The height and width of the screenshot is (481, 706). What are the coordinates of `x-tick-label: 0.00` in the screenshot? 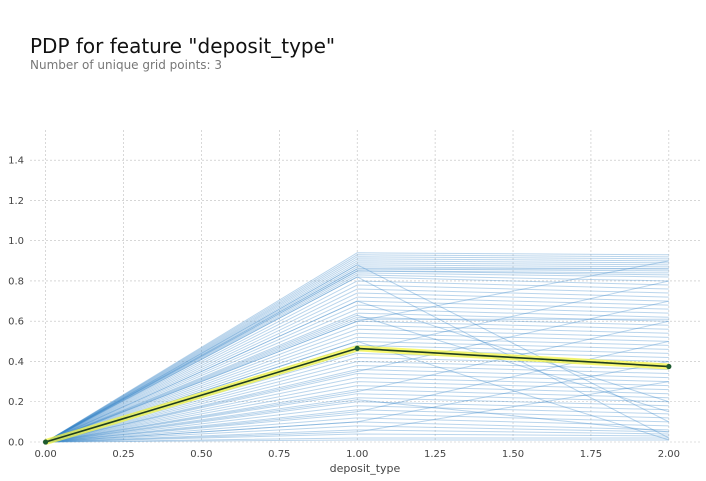 It's located at (45, 454).